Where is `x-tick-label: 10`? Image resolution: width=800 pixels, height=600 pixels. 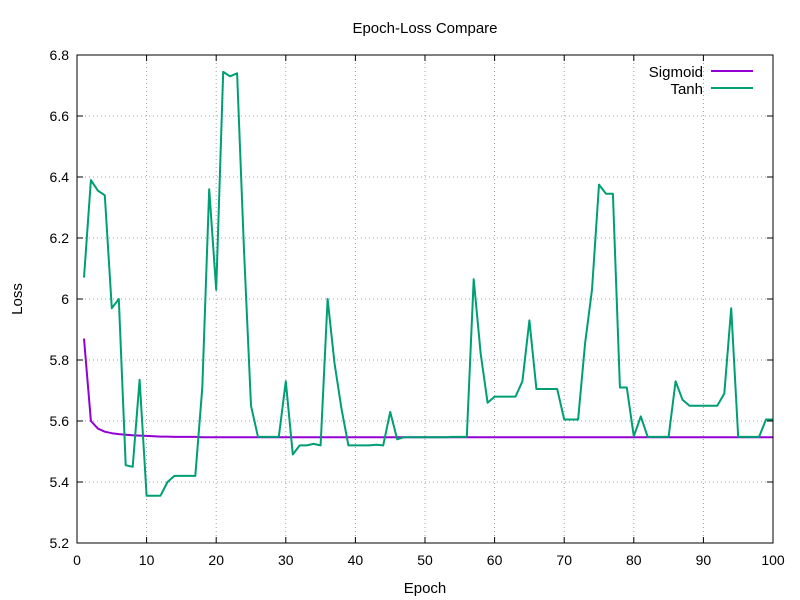
x-tick-label: 10 is located at coordinates (147, 560).